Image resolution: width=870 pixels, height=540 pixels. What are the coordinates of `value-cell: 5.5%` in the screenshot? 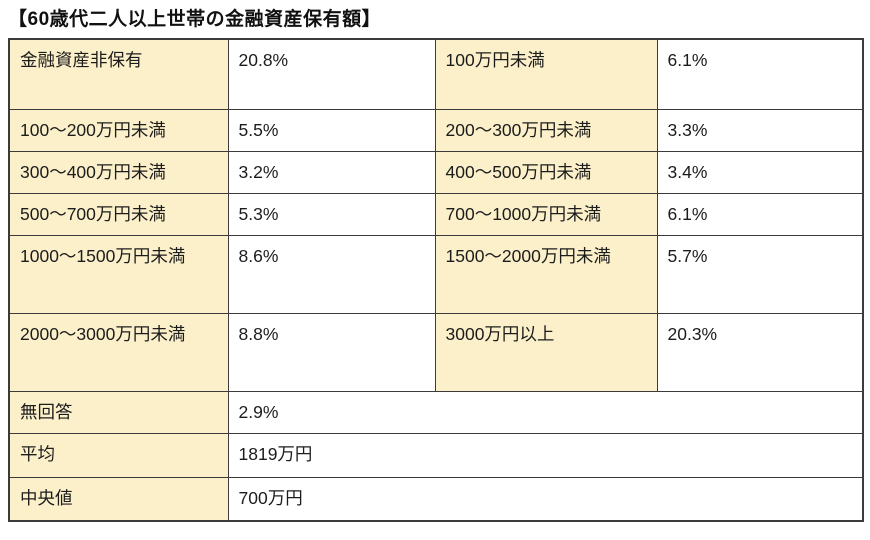 It's located at (331, 130).